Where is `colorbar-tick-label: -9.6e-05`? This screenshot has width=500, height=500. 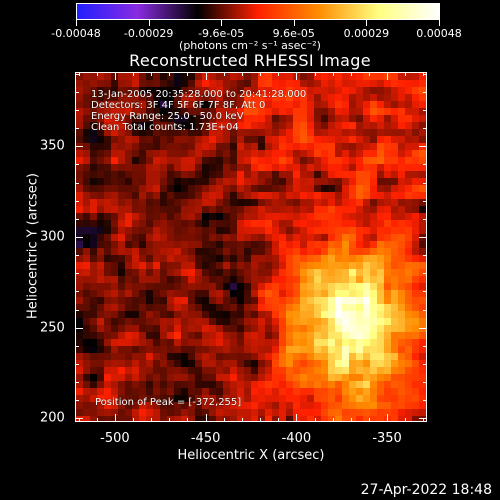 colorbar-tick-label: -9.6e-05 is located at coordinates (221, 33).